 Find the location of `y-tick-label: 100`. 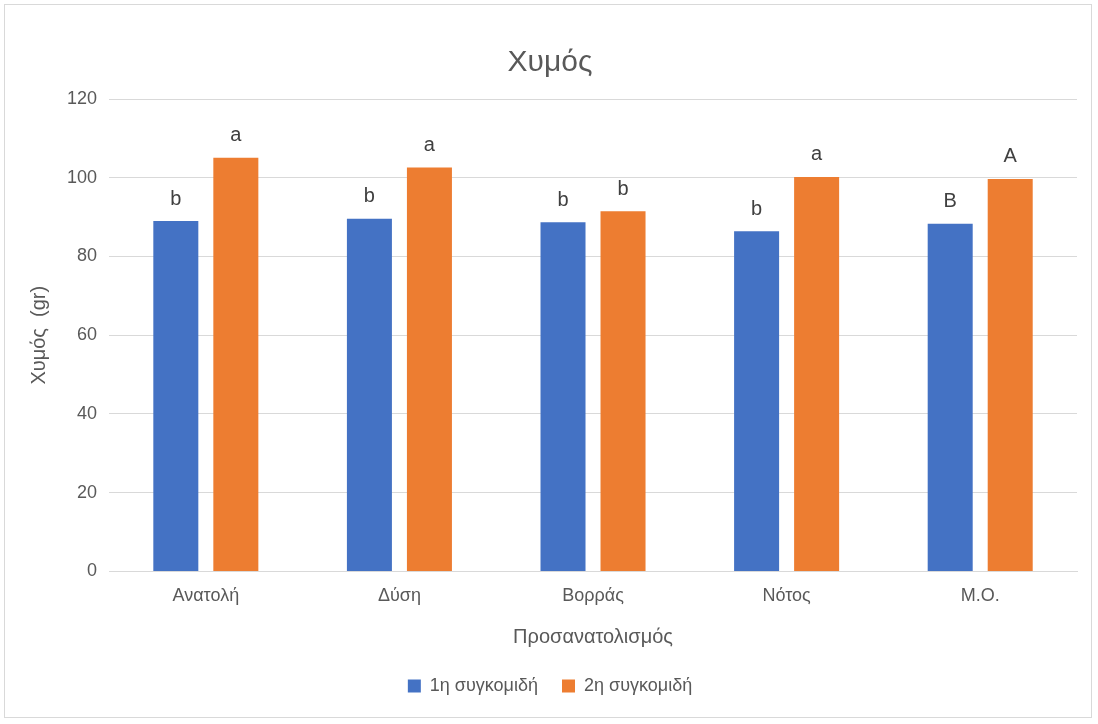

y-tick-label: 100 is located at coordinates (82, 176).